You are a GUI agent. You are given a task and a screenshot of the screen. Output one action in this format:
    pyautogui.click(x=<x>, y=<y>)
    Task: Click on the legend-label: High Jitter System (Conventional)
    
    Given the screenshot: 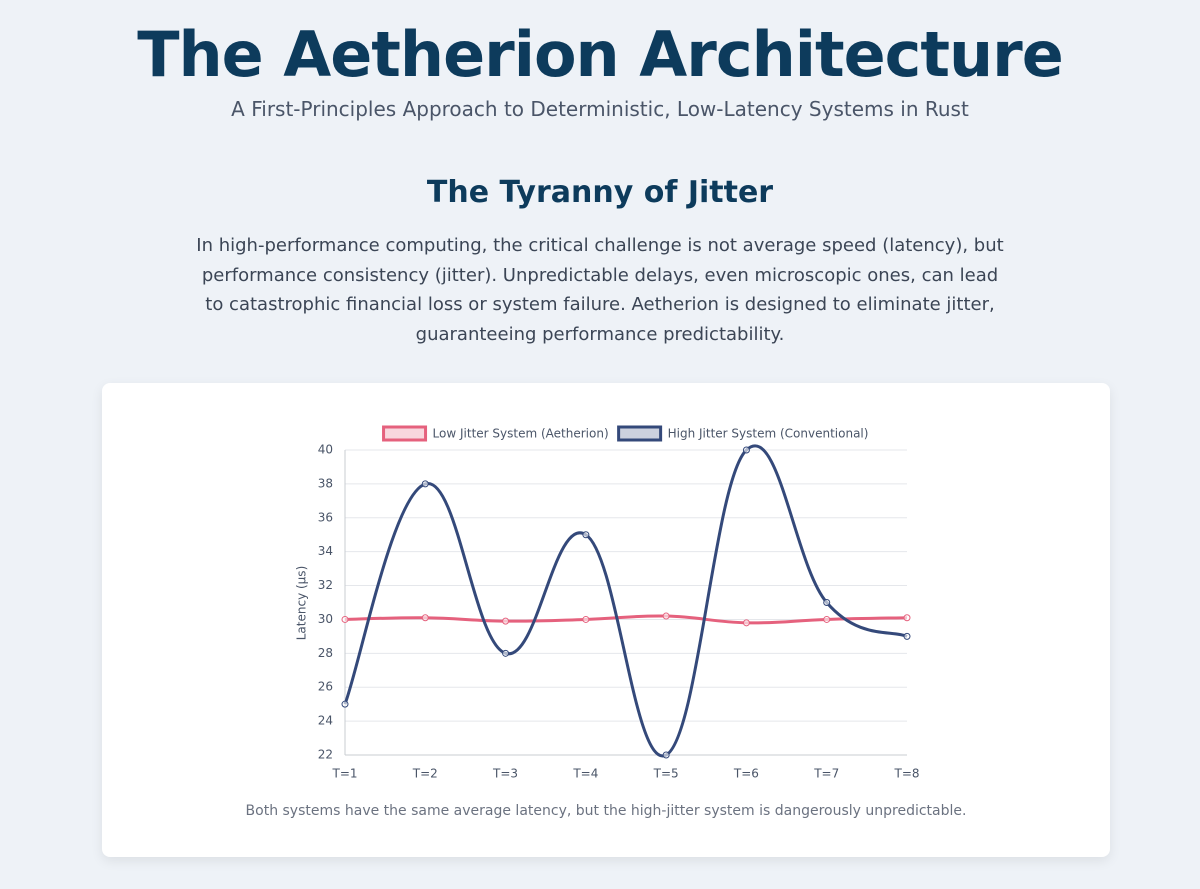 What is the action you would take?
    pyautogui.click(x=768, y=434)
    